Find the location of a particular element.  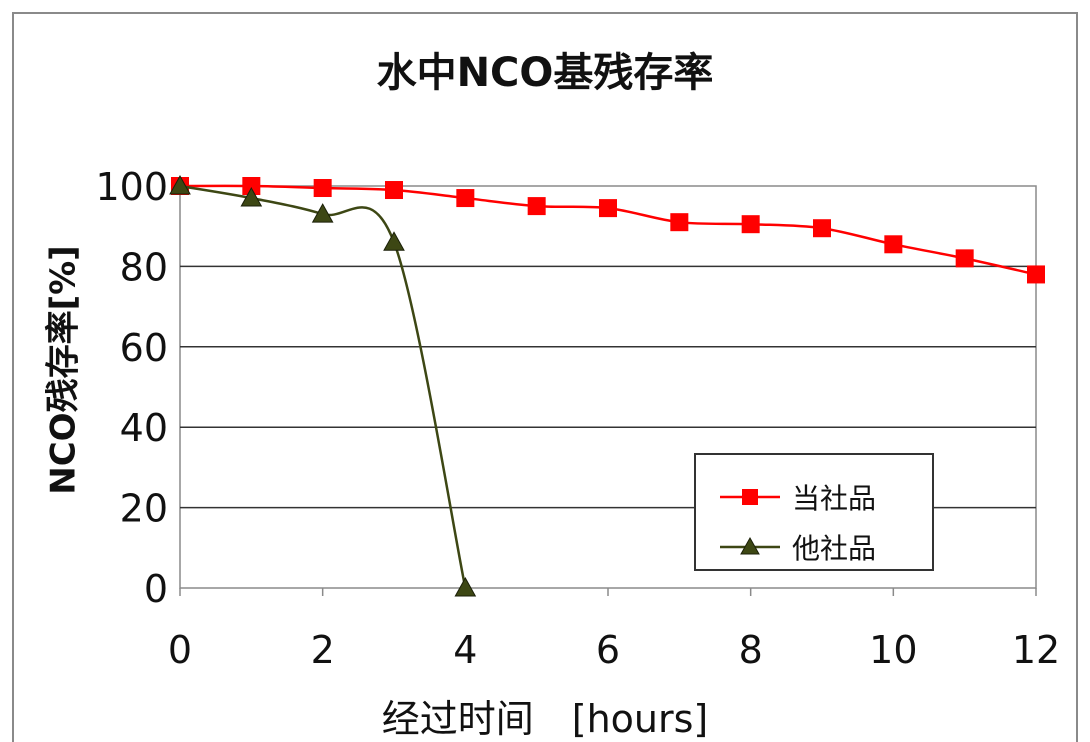

data-point-series-1-x9 is located at coordinates (822, 228).